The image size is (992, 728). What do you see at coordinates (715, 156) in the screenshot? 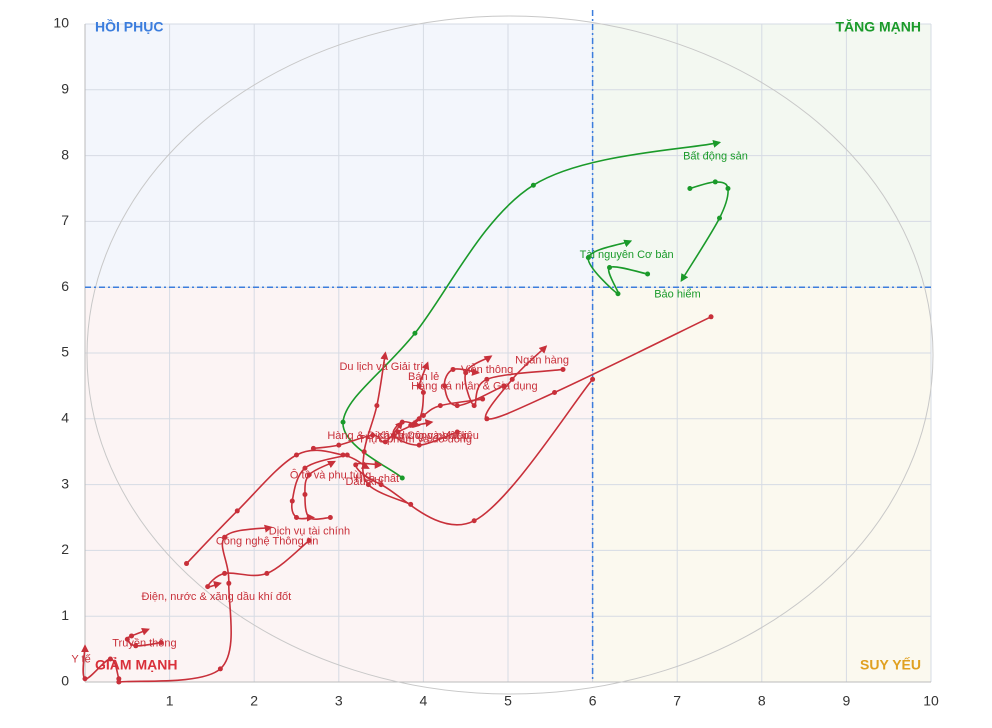
I see `series-label: Bất động sản` at bounding box center [715, 156].